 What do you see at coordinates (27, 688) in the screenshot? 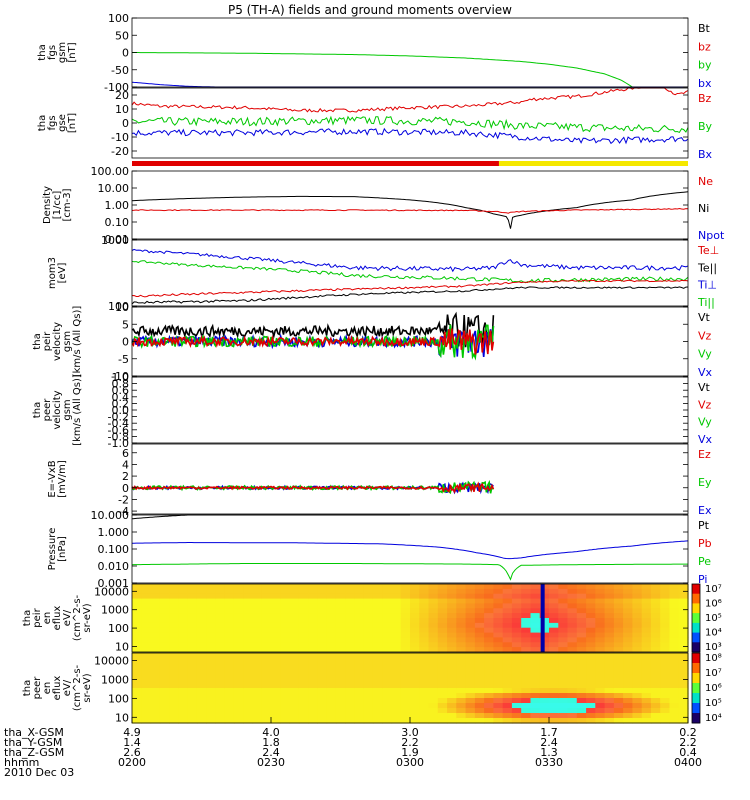
I see `y-axis-label-line: tha` at bounding box center [27, 688].